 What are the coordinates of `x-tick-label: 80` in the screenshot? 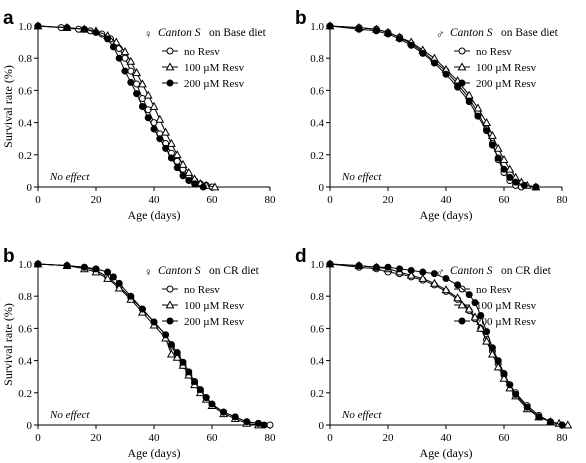 It's located at (563, 200).